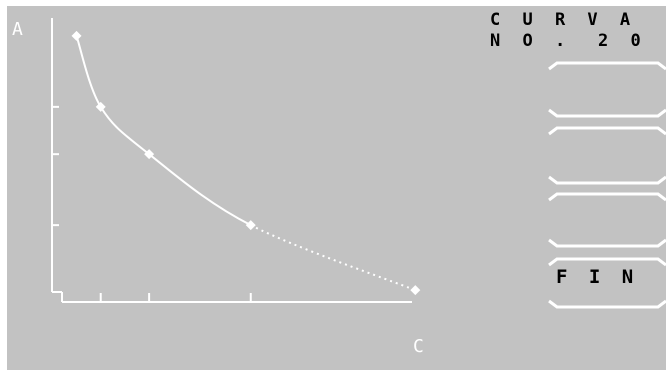 The height and width of the screenshot is (376, 666). What do you see at coordinates (607, 66) in the screenshot?
I see `softkey-1-top` at bounding box center [607, 66].